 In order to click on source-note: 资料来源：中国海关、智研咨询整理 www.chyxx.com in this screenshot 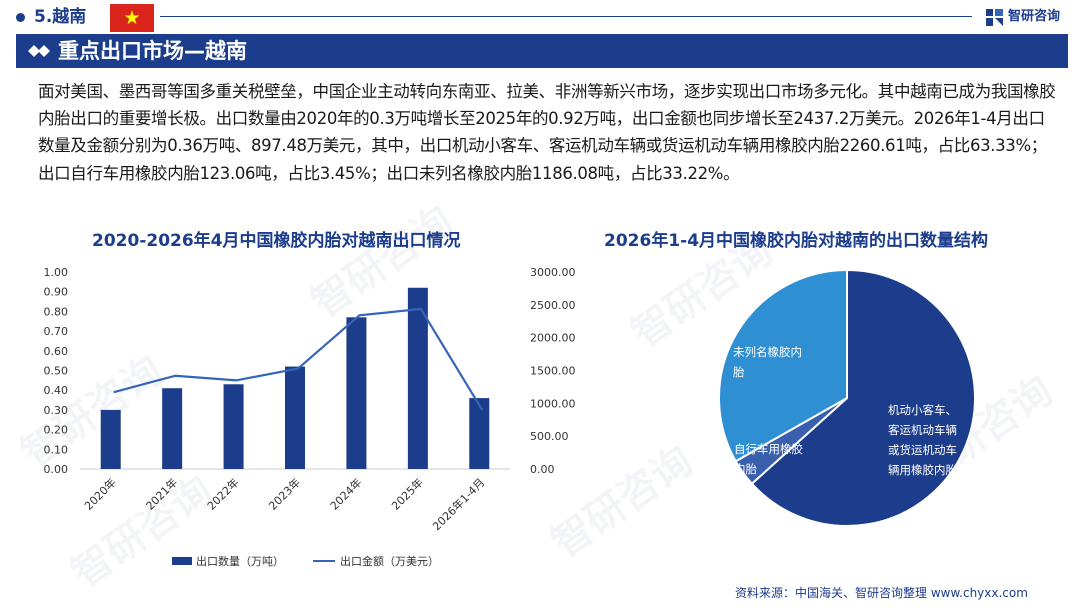, I will do `click(881, 593)`.